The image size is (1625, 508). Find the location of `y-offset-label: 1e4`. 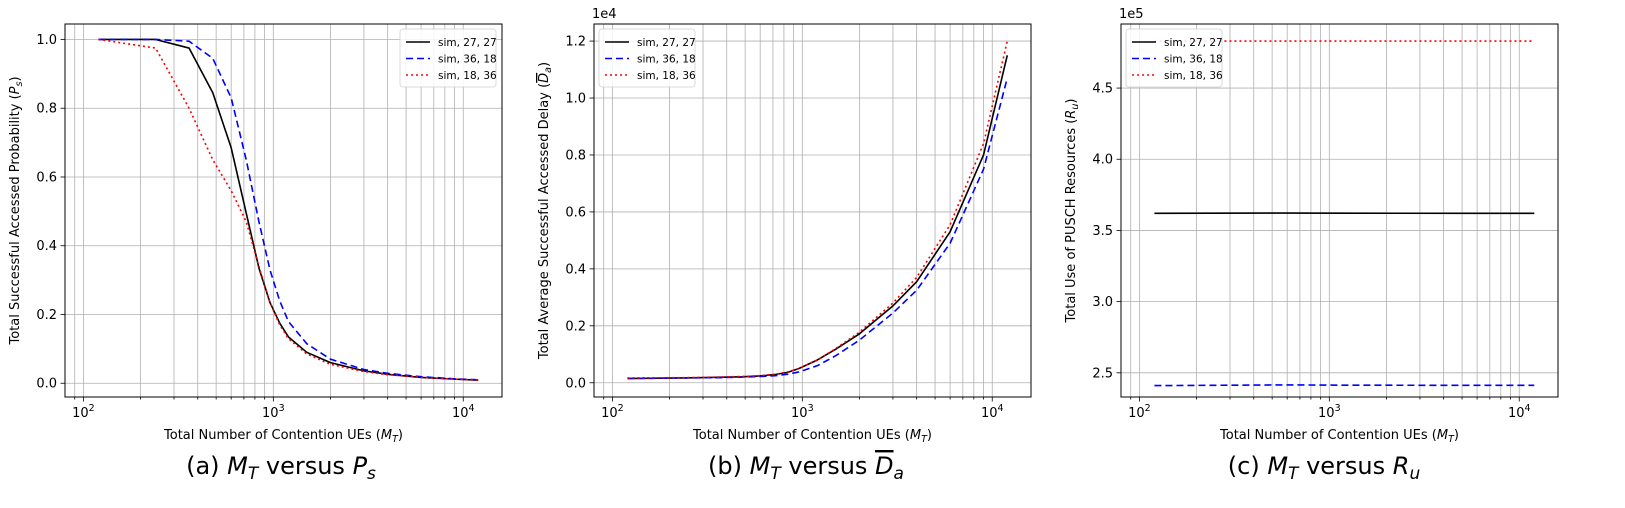

y-offset-label: 1e4 is located at coordinates (604, 14).